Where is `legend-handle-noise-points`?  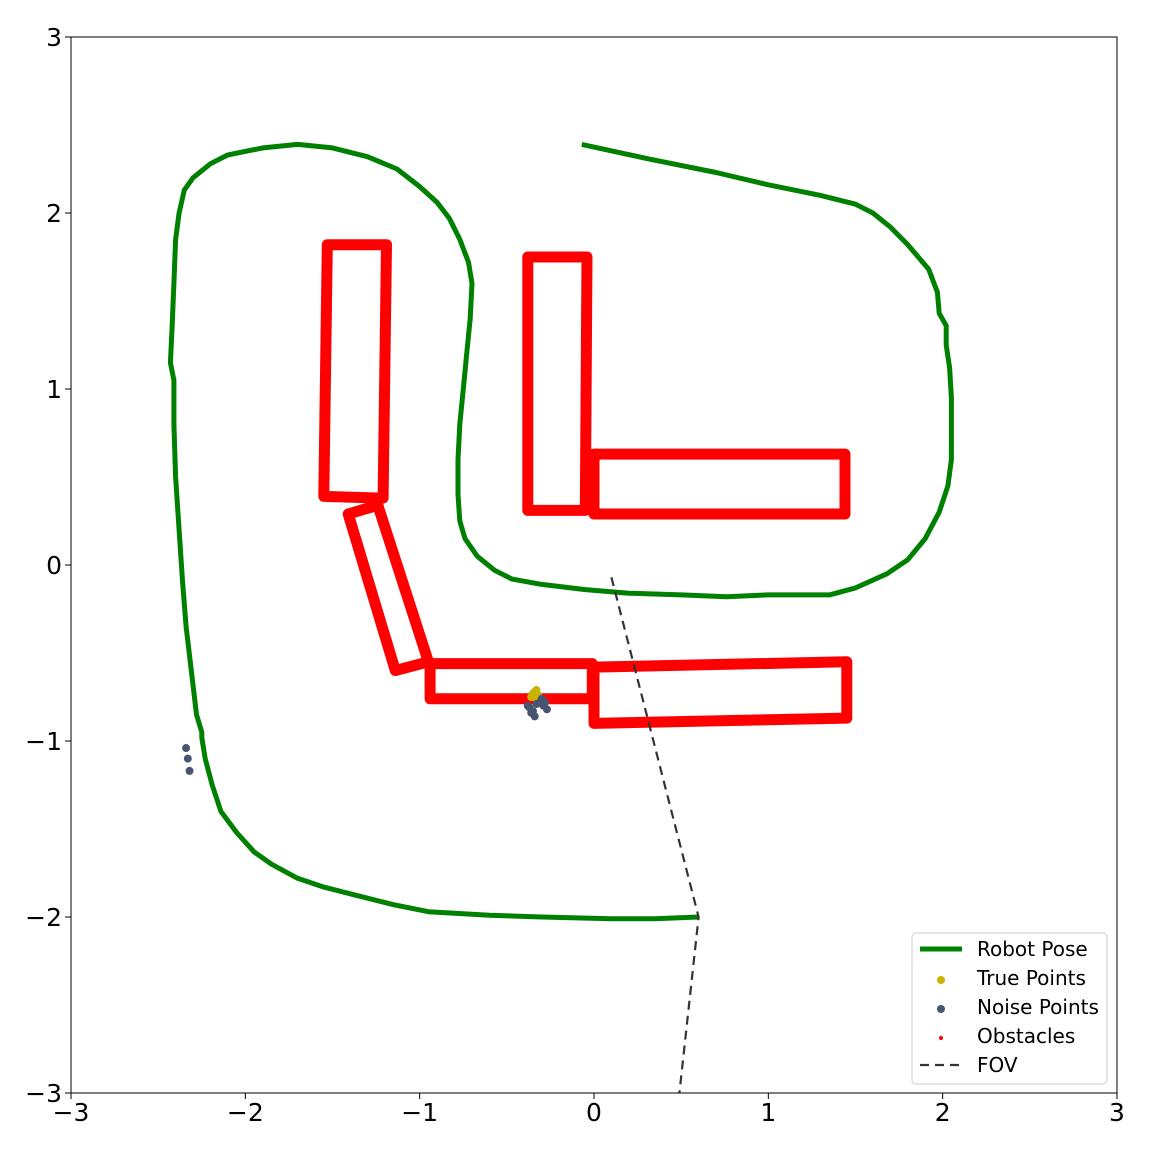
legend-handle-noise-points is located at coordinates (941, 1009).